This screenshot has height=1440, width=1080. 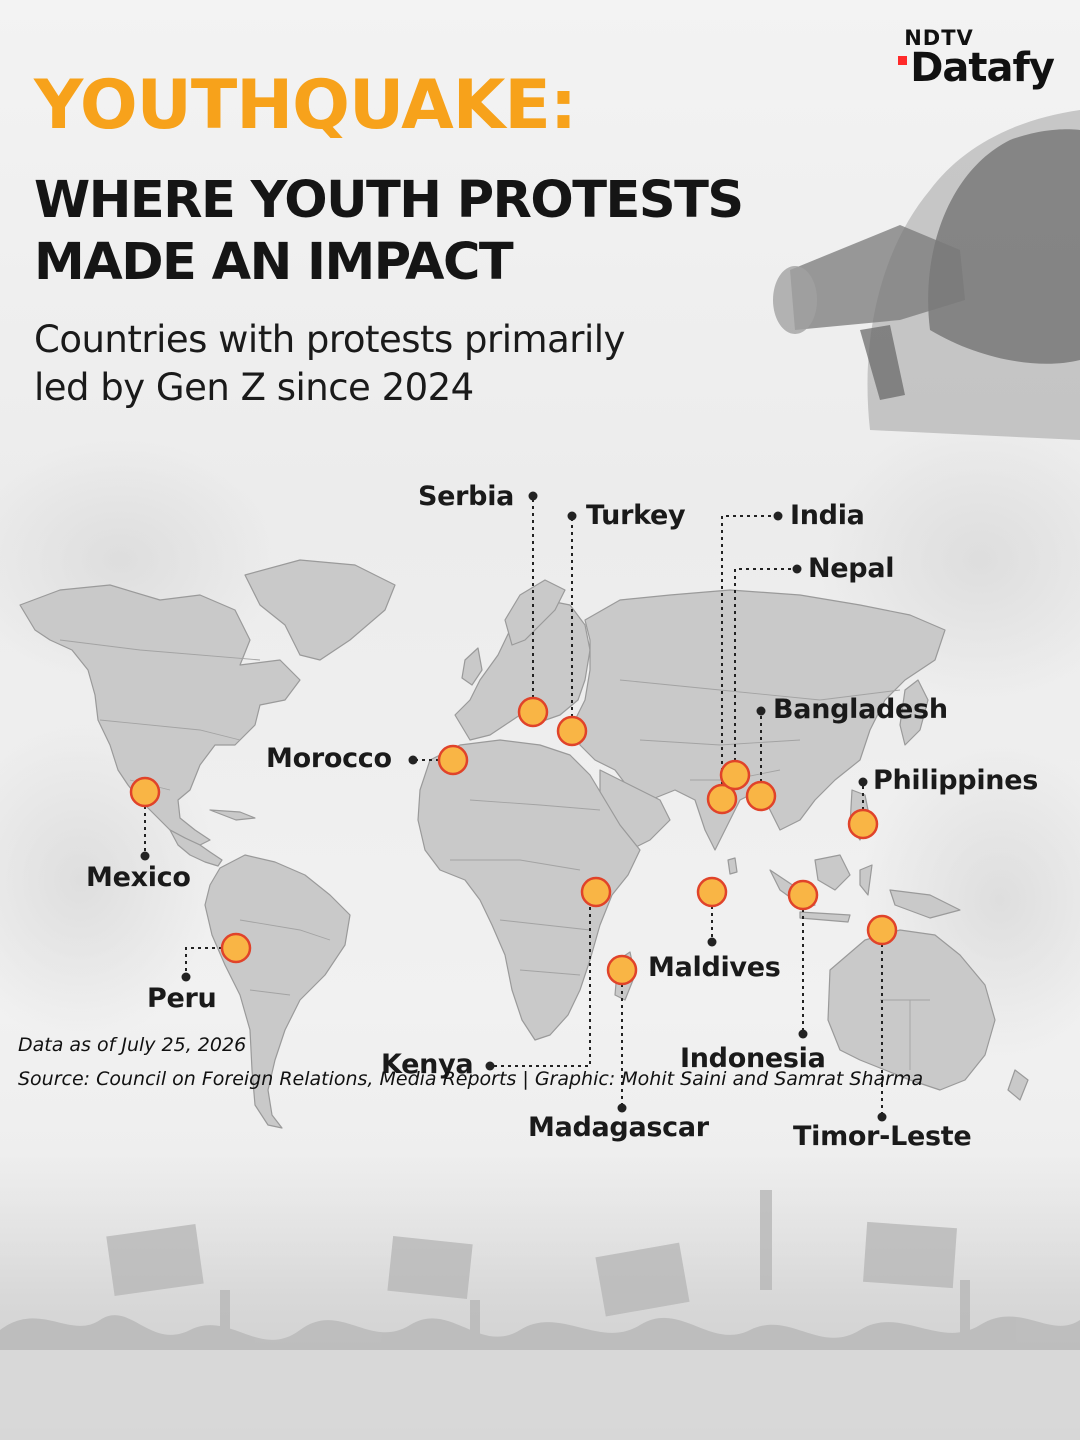 I want to click on leader-dot-morocco, so click(x=413, y=760).